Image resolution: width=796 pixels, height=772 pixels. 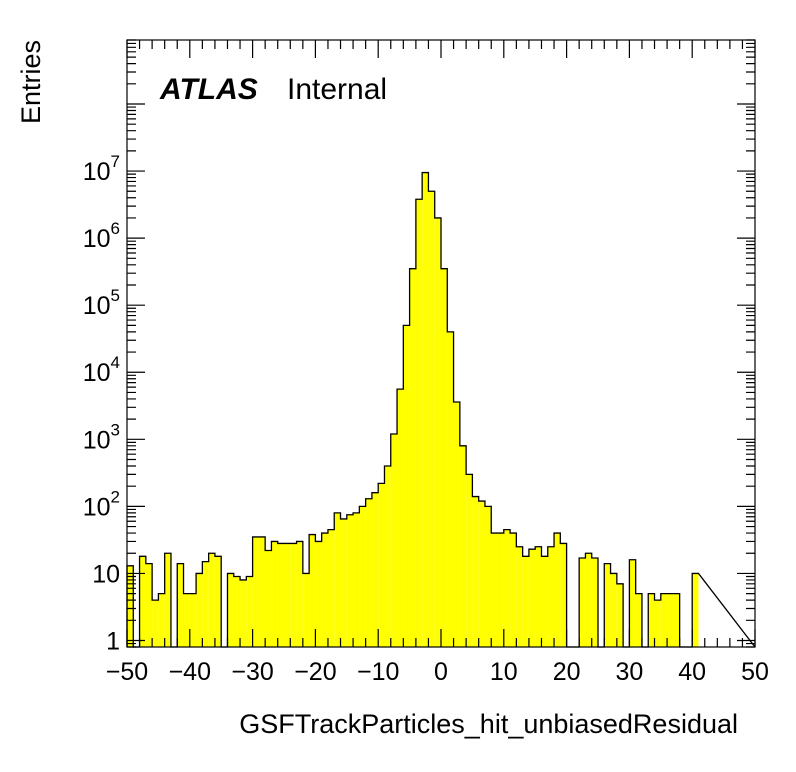 I want to click on y-tick-labels: 1 10 10² 10³ 10⁴ 10⁵ 10⁶ 10⁷, so click(x=101, y=403).